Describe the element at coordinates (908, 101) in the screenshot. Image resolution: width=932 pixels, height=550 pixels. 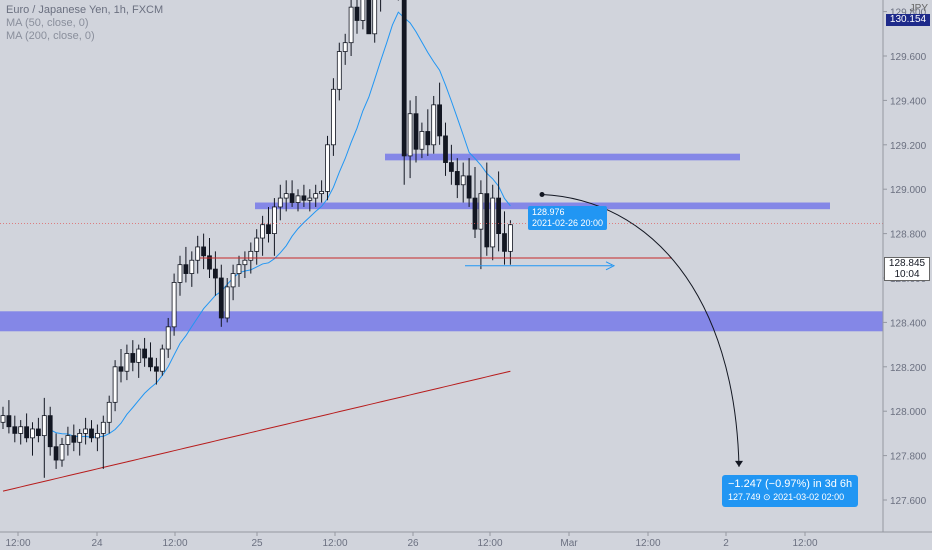
I see `price-tick-label: 129.400` at that location.